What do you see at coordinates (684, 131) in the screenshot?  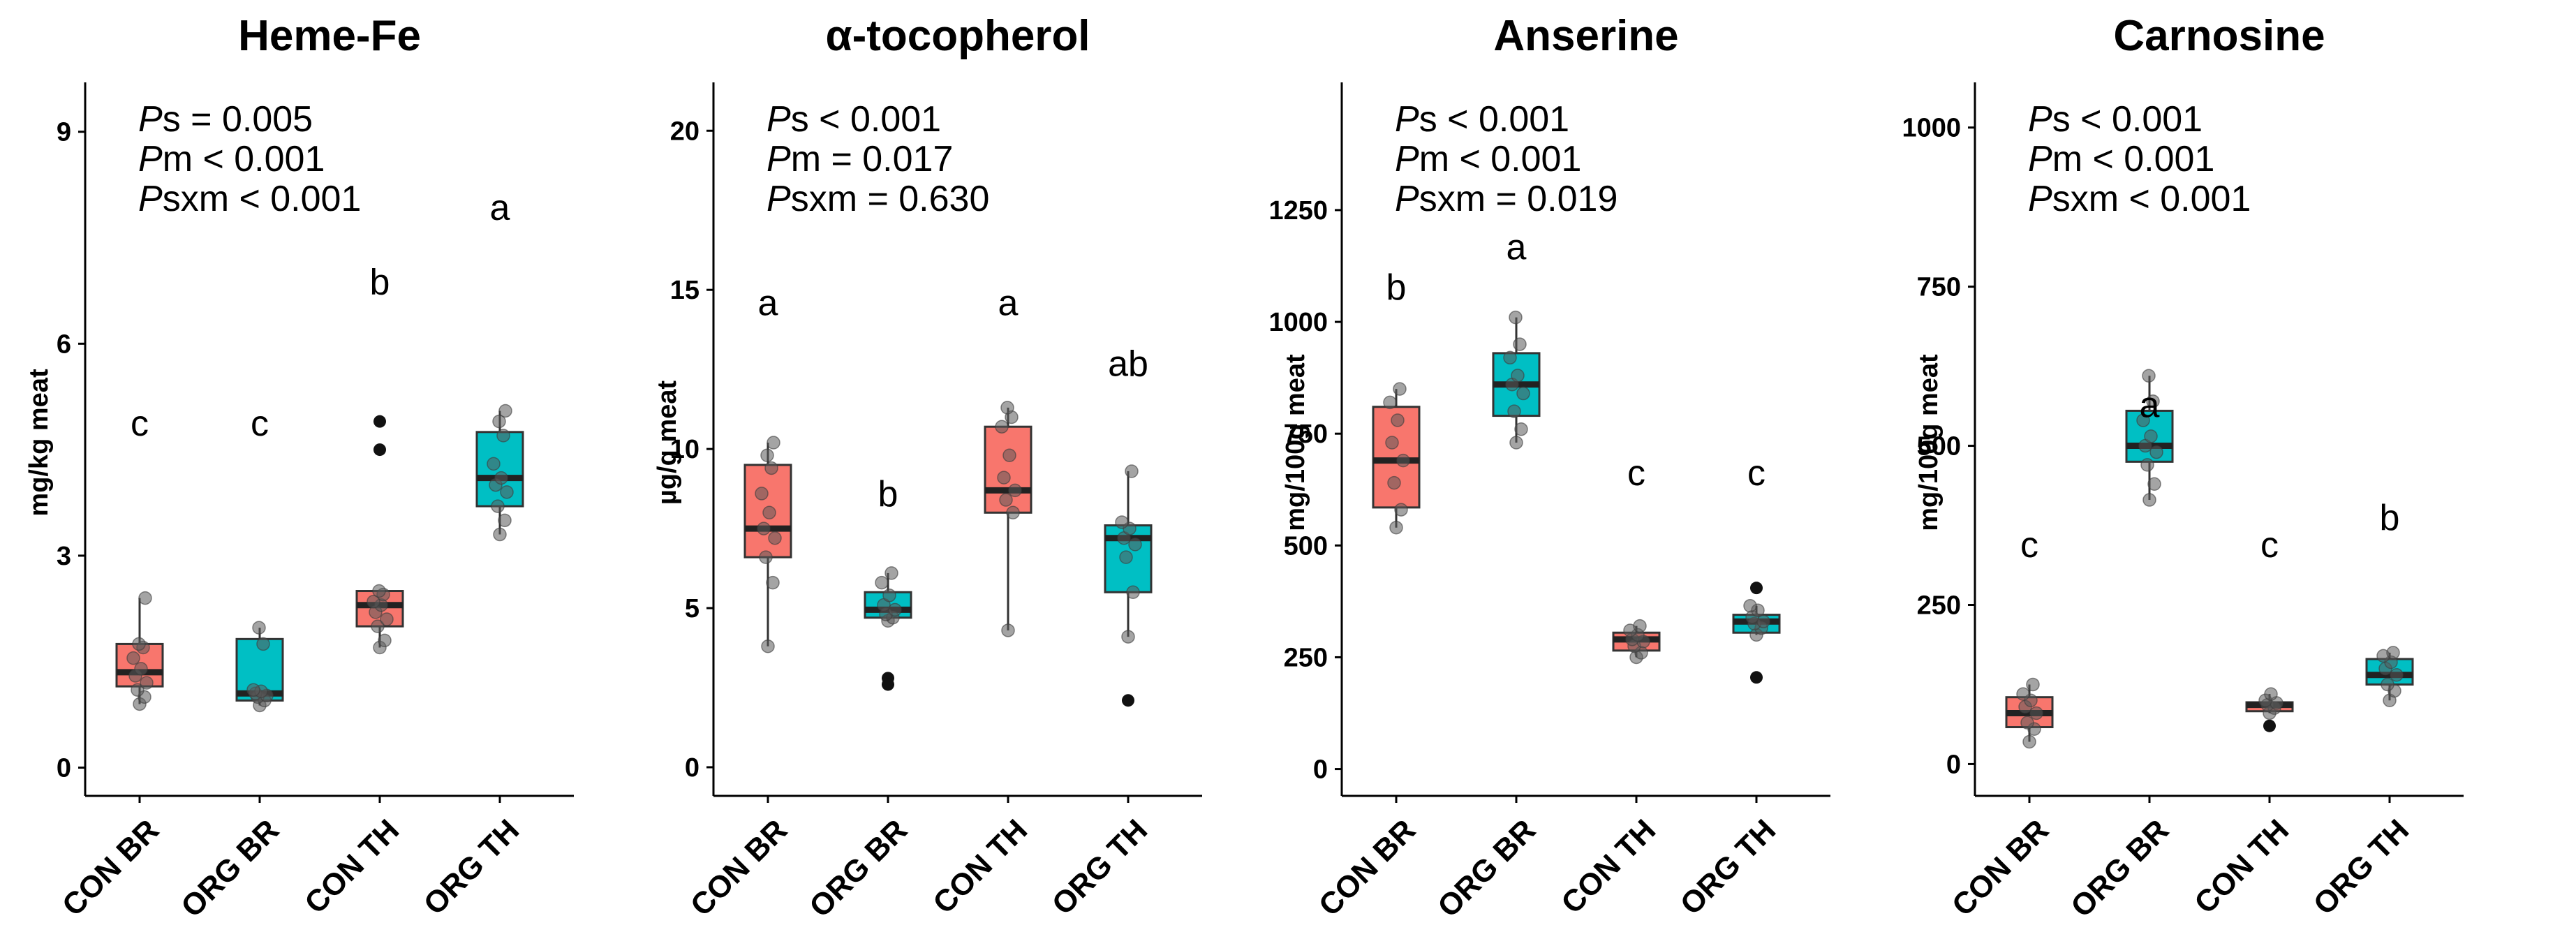 I see `y-tick-label: 20` at bounding box center [684, 131].